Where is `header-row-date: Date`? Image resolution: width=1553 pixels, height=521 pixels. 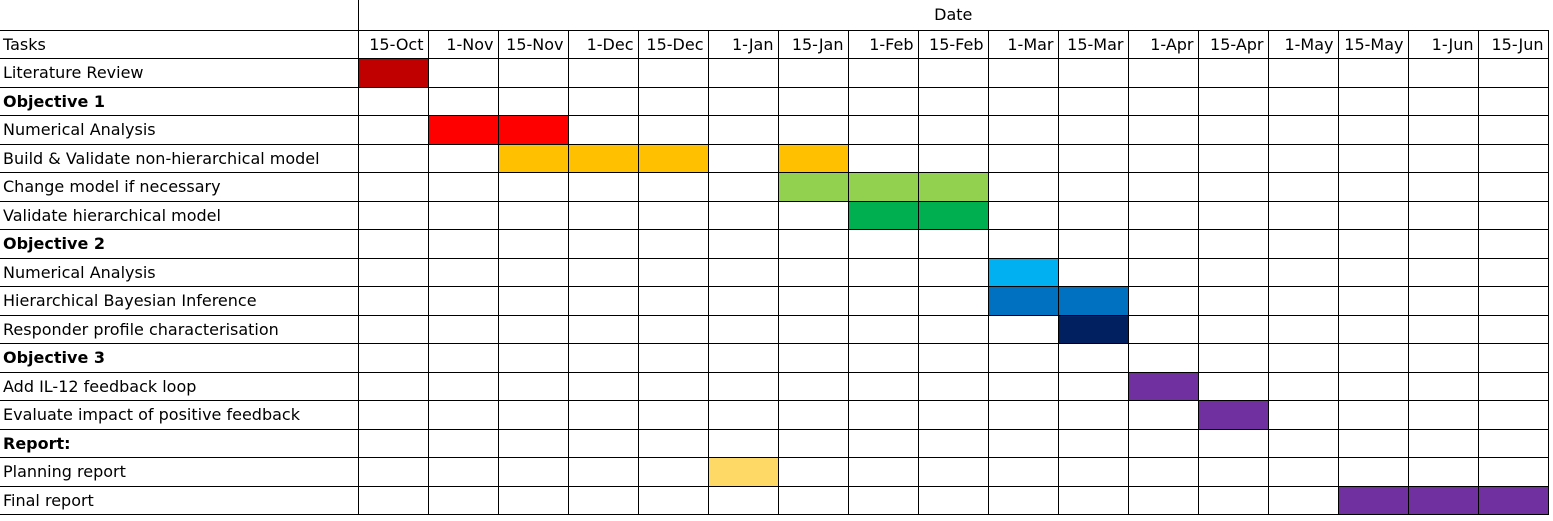
header-row-date: Date is located at coordinates (774, 15).